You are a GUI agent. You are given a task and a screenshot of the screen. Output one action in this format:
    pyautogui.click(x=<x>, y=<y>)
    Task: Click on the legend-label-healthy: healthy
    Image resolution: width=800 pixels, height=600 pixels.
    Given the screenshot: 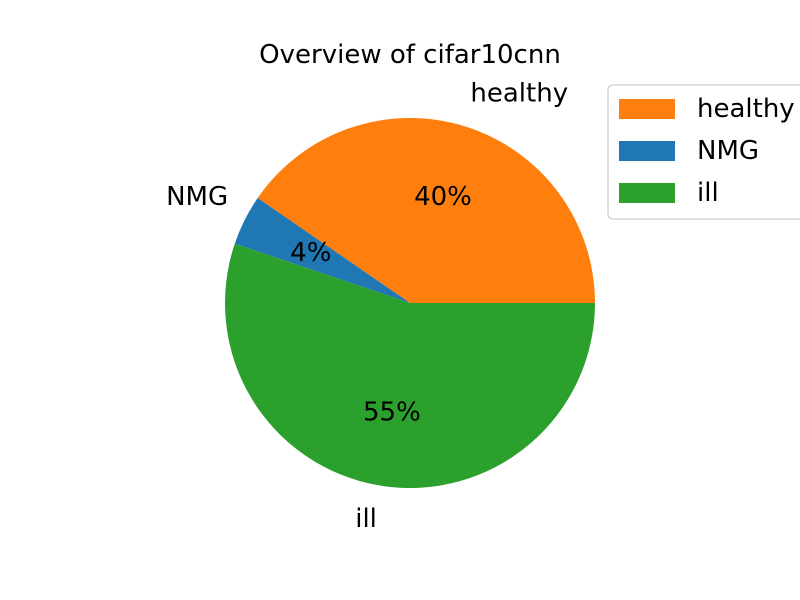 What is the action you would take?
    pyautogui.click(x=746, y=109)
    